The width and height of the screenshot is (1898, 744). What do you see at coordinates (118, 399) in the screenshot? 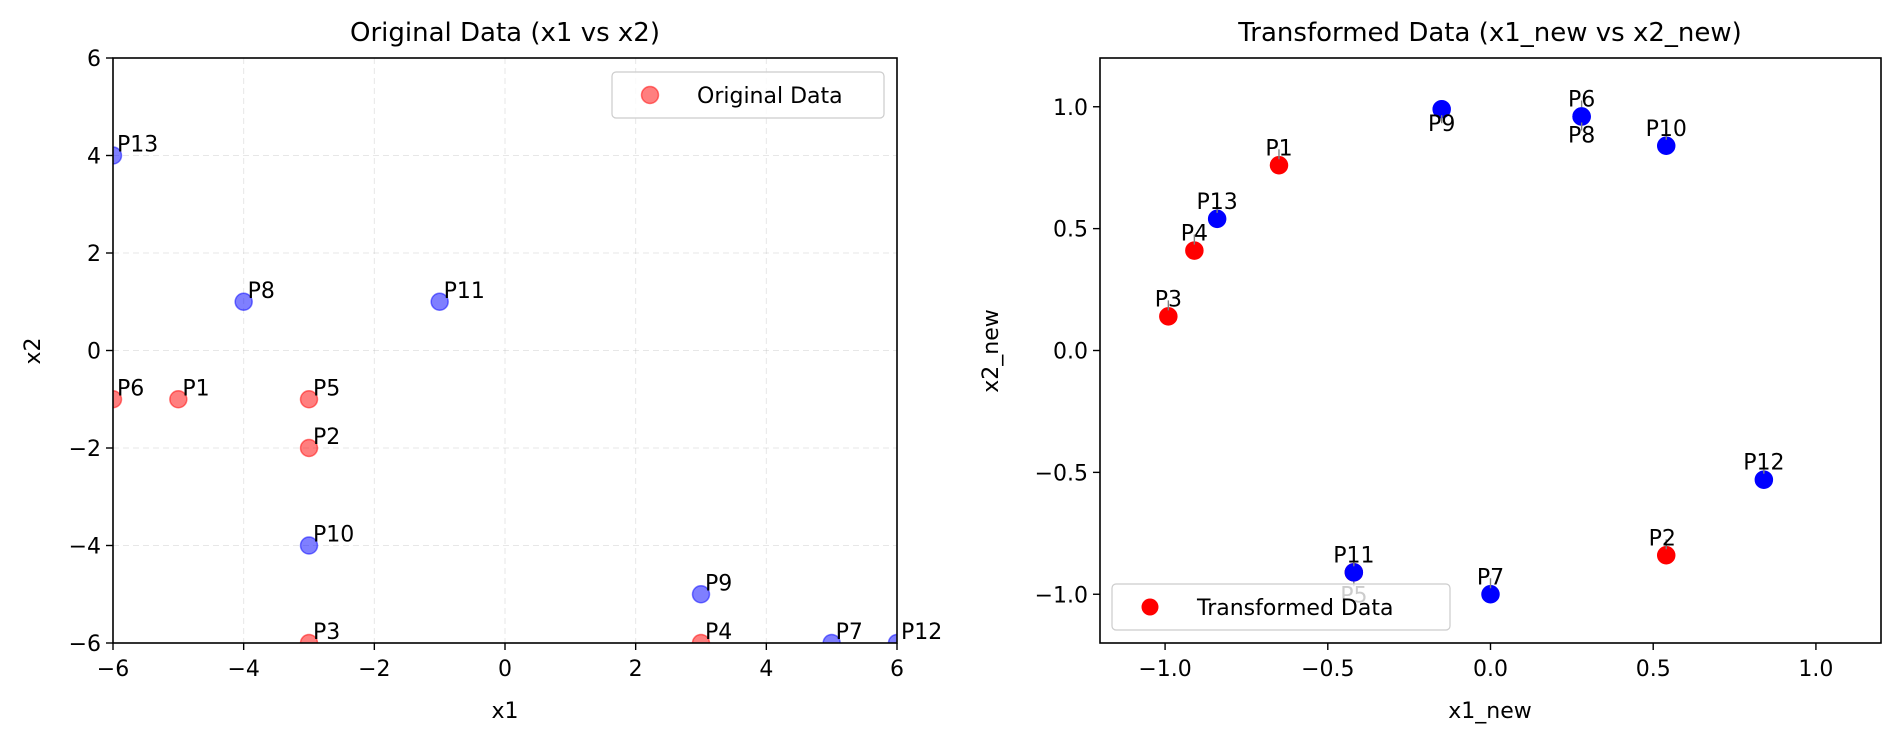
I see `point-p6` at bounding box center [118, 399].